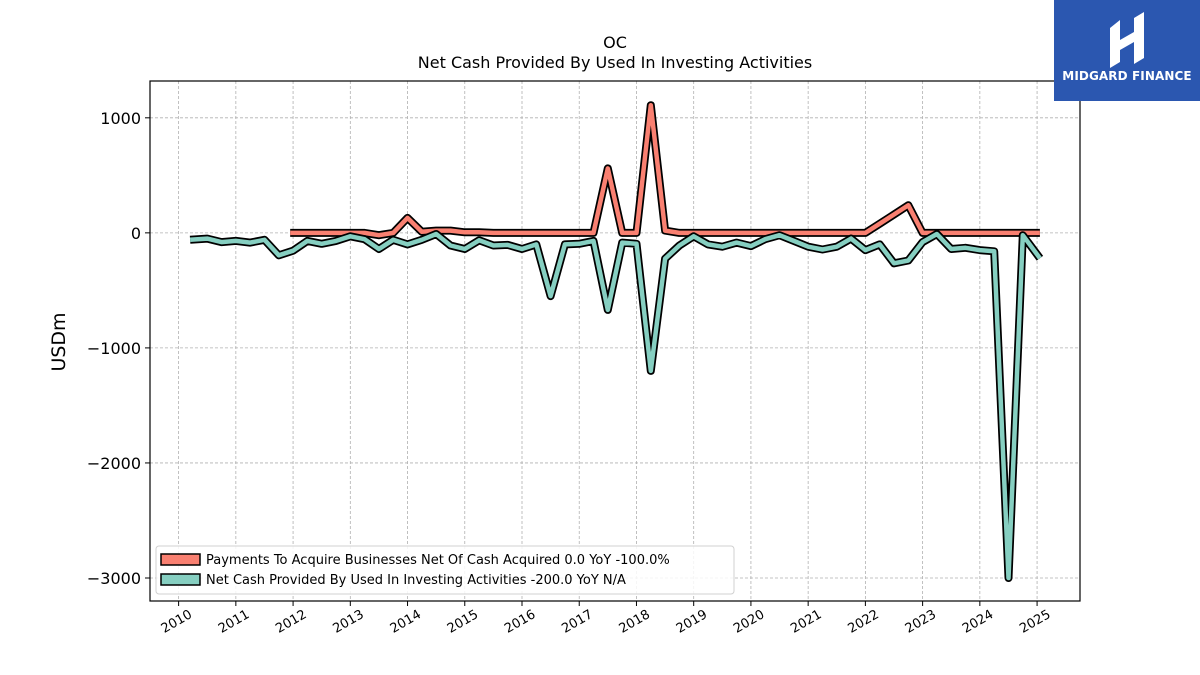  I want to click on y-axis: 1000 0 −1000 −2000 −3000, so click(118, 348).